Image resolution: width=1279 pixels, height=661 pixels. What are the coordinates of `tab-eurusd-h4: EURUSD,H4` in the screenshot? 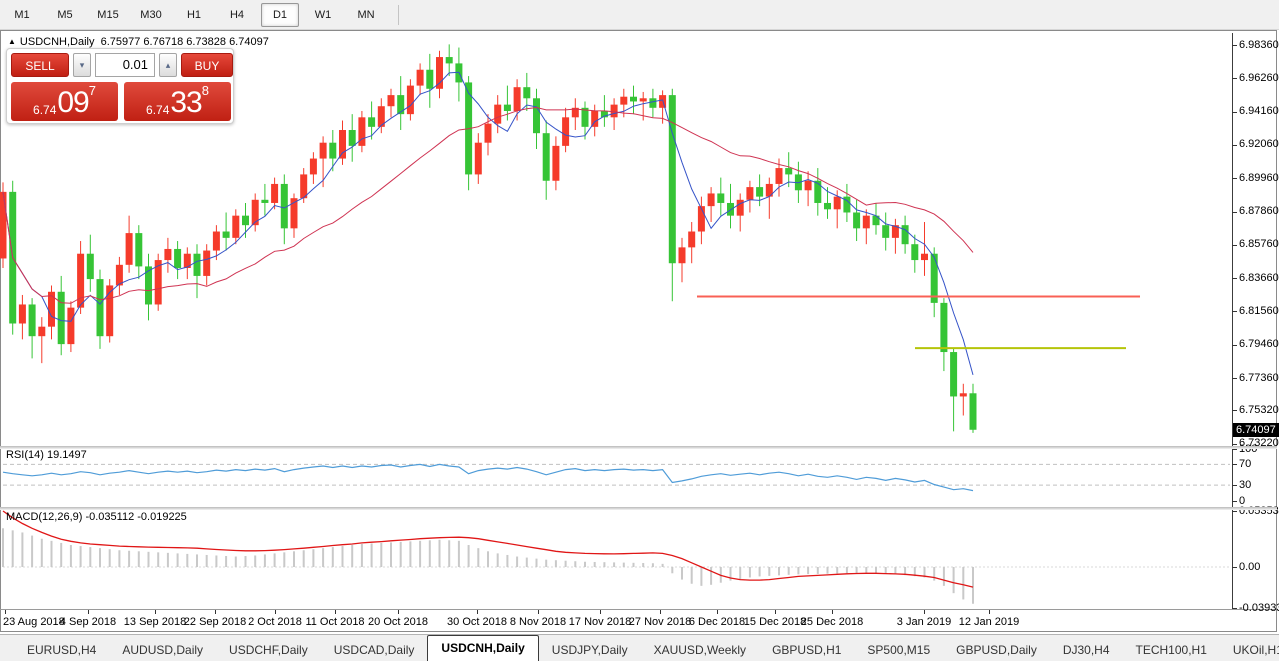 It's located at (62, 650).